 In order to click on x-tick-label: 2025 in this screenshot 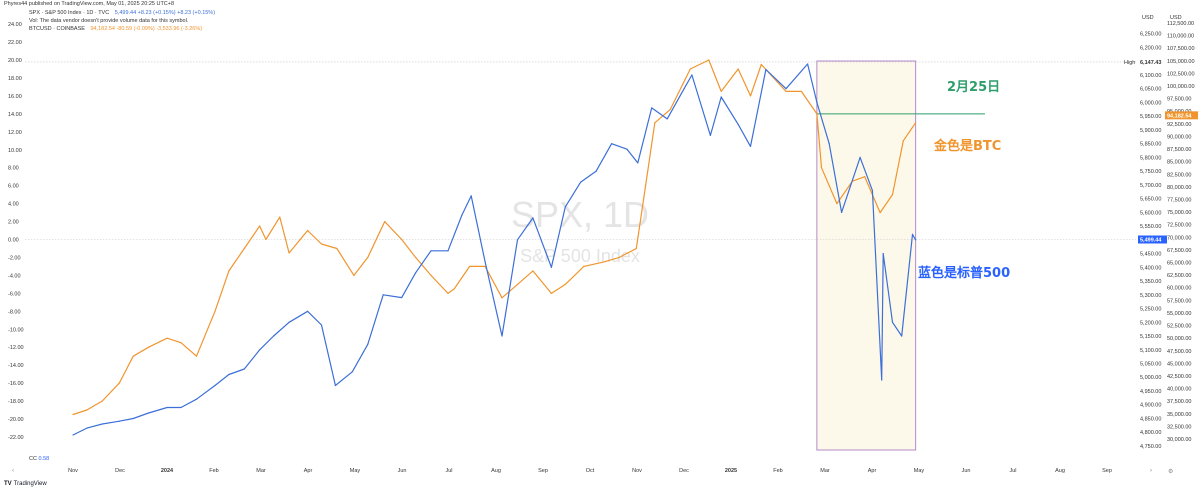, I will do `click(731, 471)`.